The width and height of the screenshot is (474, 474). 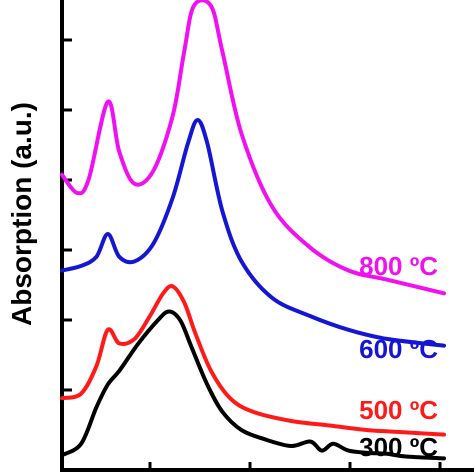 I want to click on series-label-1: 500 ºC, so click(x=398, y=410).